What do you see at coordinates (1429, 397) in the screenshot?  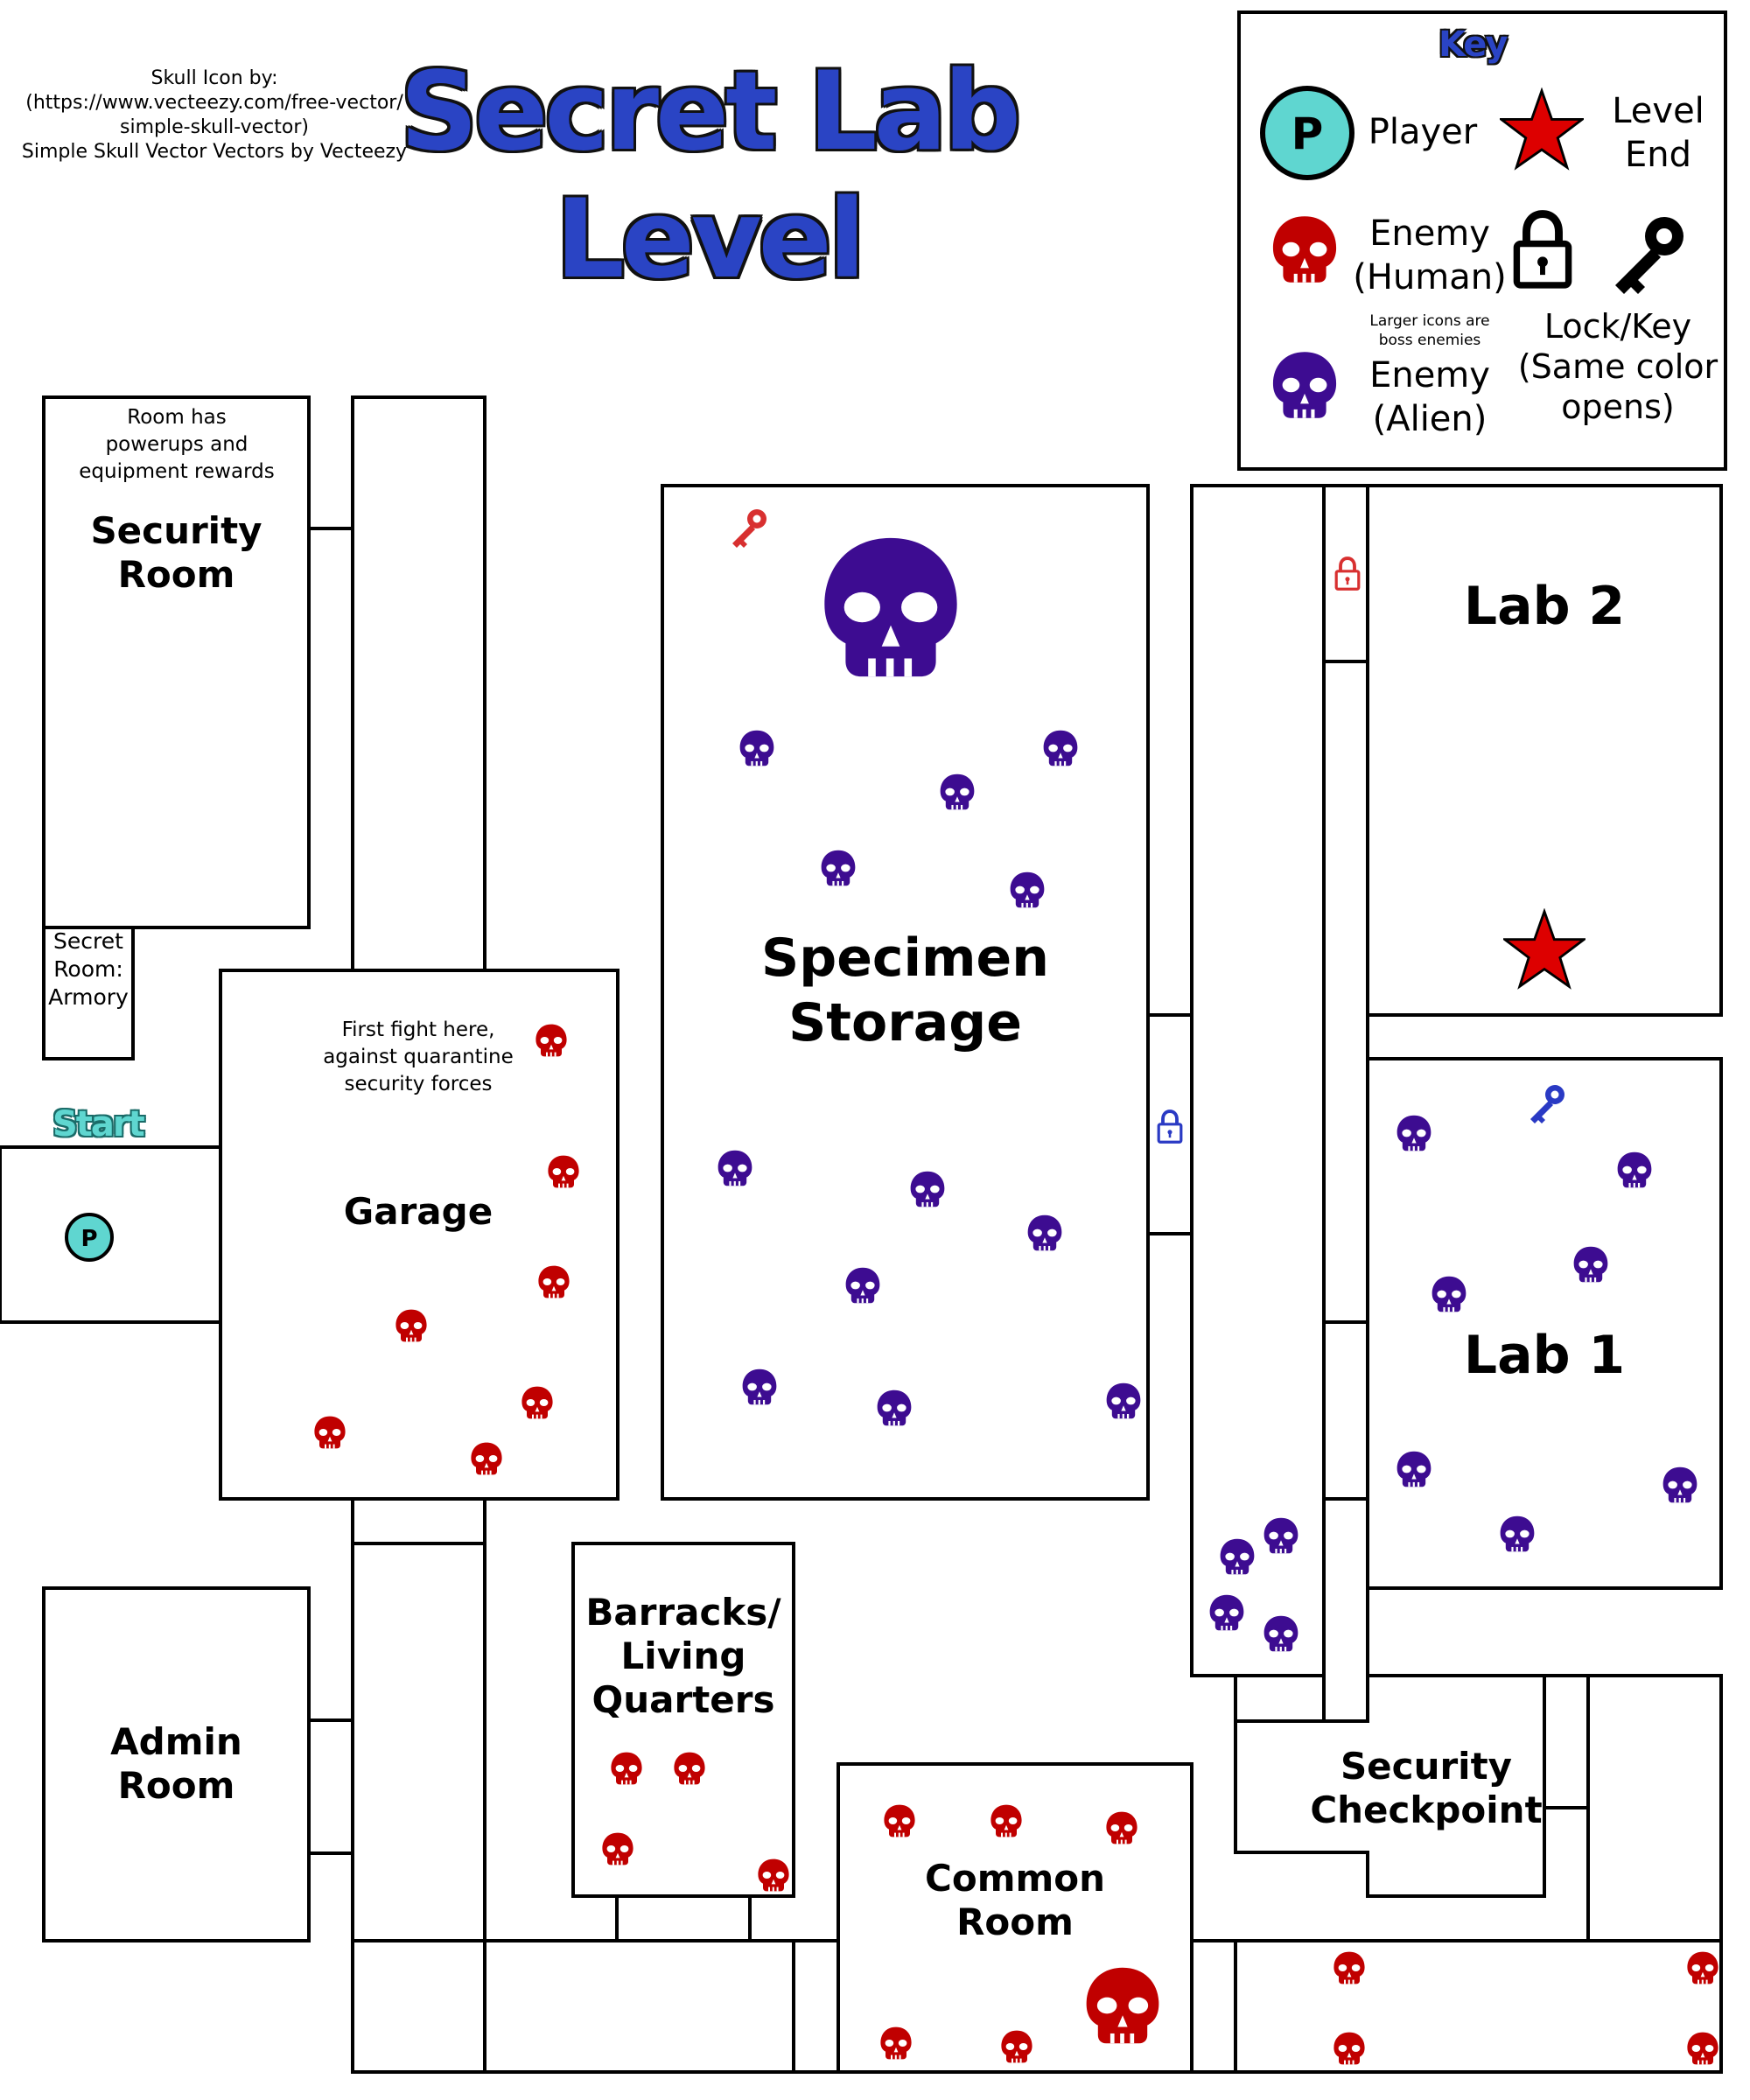 I see `key-enemy-alien-label: Enemy (Alien)` at bounding box center [1429, 397].